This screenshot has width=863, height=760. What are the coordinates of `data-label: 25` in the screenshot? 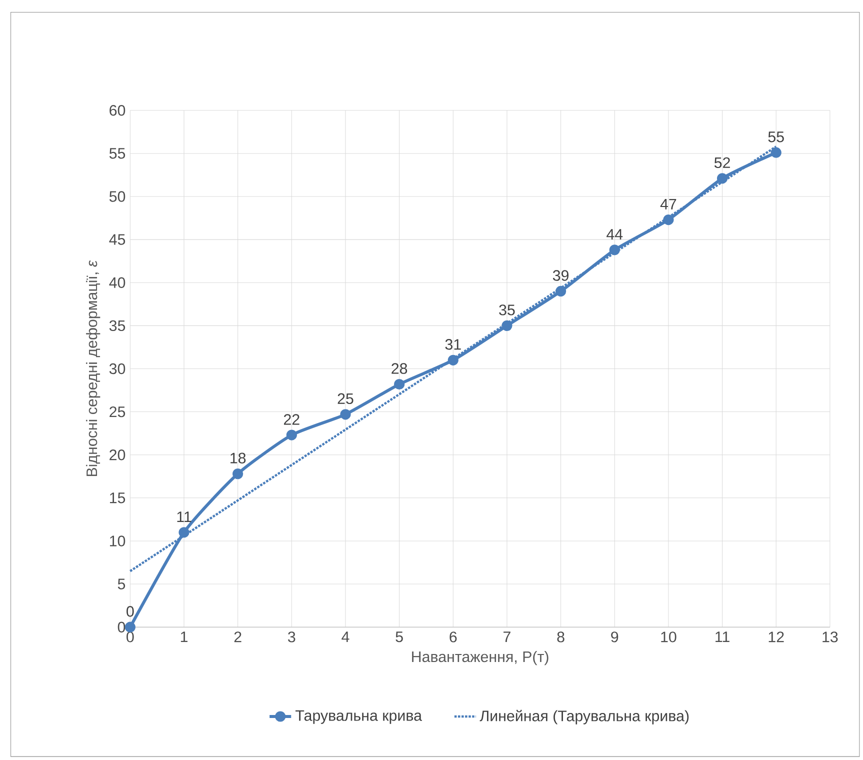 It's located at (346, 398).